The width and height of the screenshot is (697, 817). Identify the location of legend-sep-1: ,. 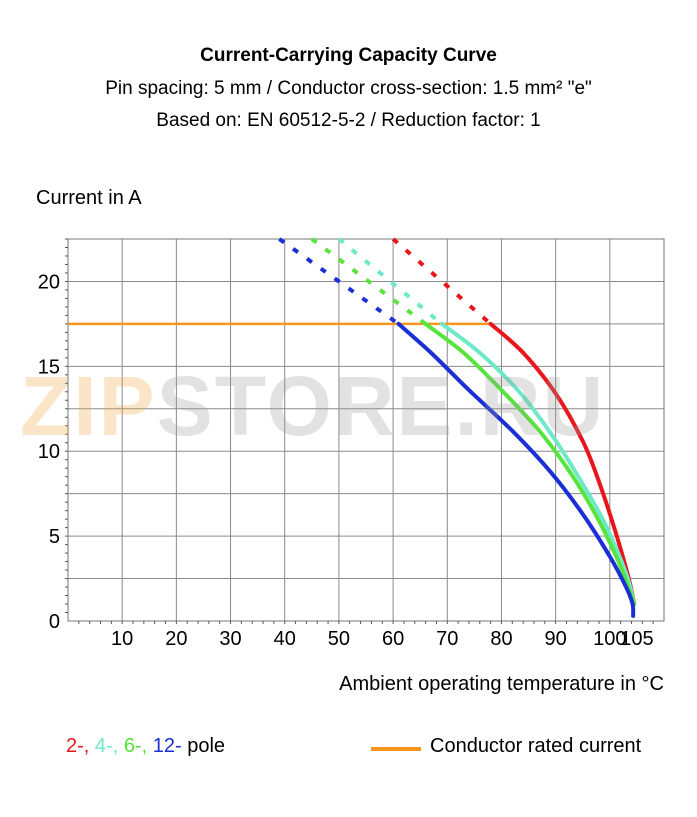
(86, 746).